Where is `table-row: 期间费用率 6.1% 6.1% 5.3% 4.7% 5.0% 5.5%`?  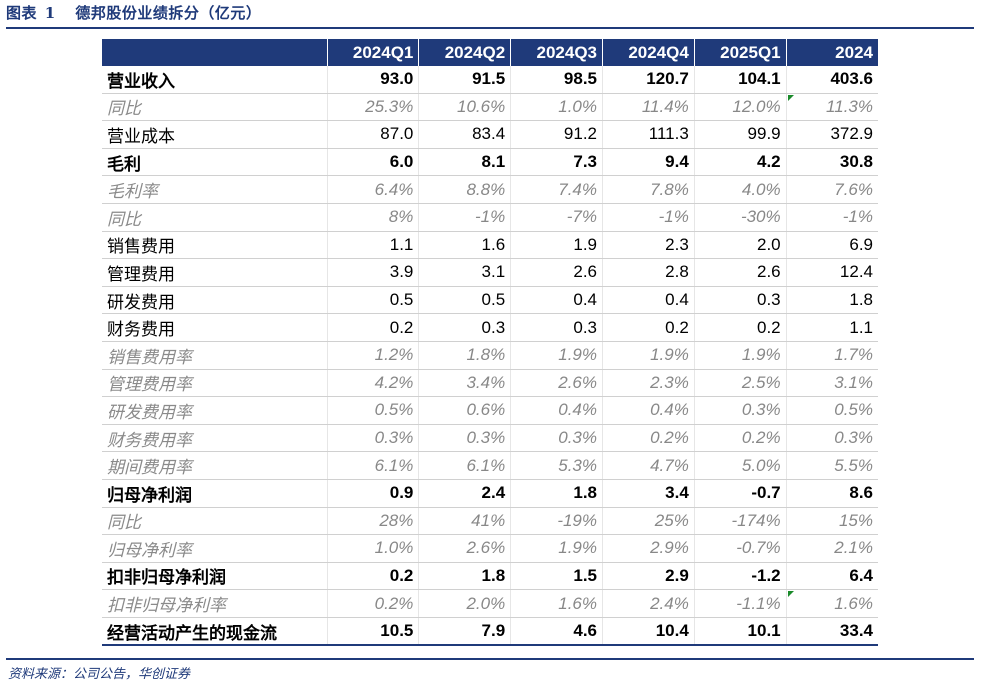
table-row: 期间费用率 6.1% 6.1% 5.3% 4.7% 5.0% 5.5% is located at coordinates (490, 465).